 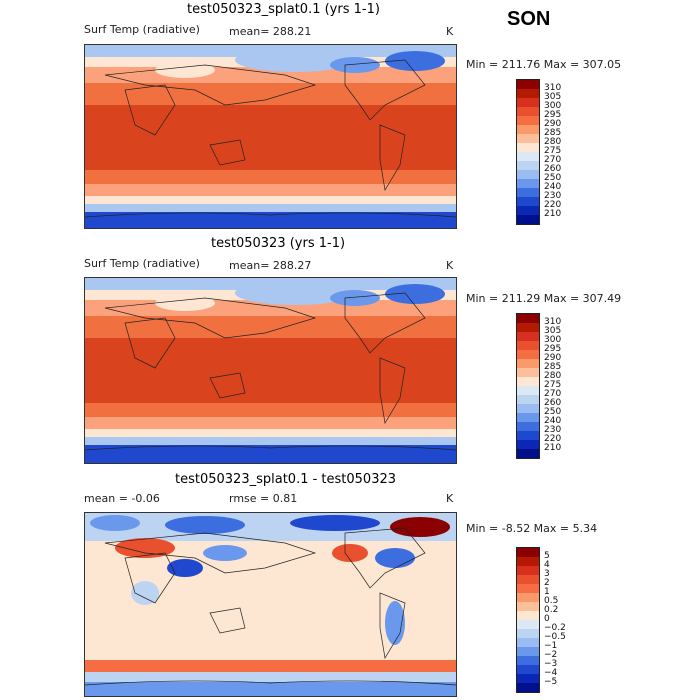 I want to click on colorbar-label: 270, so click(x=553, y=160).